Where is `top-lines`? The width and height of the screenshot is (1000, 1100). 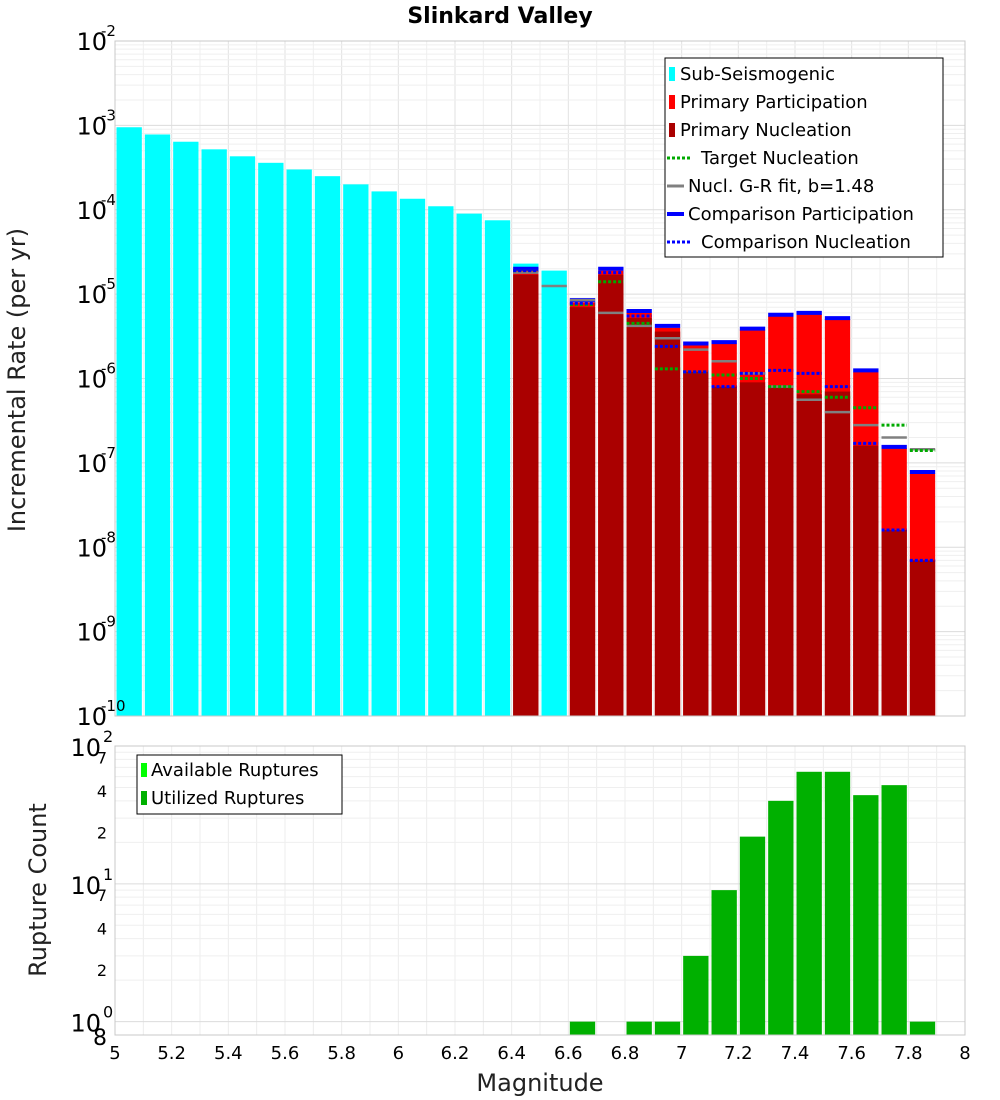
top-lines is located at coordinates (724, 414).